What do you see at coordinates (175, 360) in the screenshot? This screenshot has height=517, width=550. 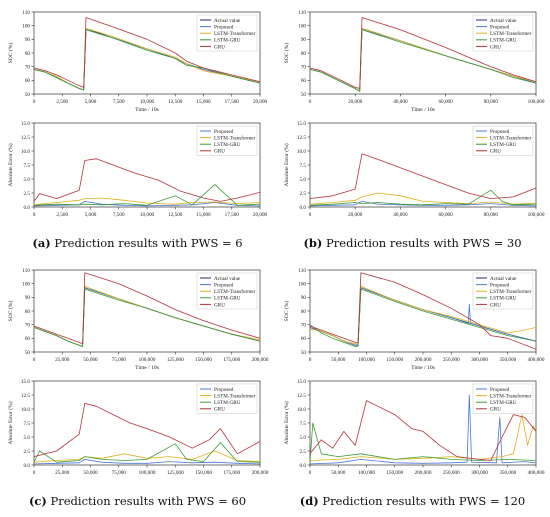 I see `x-tick-label: 125,000` at bounding box center [175, 360].